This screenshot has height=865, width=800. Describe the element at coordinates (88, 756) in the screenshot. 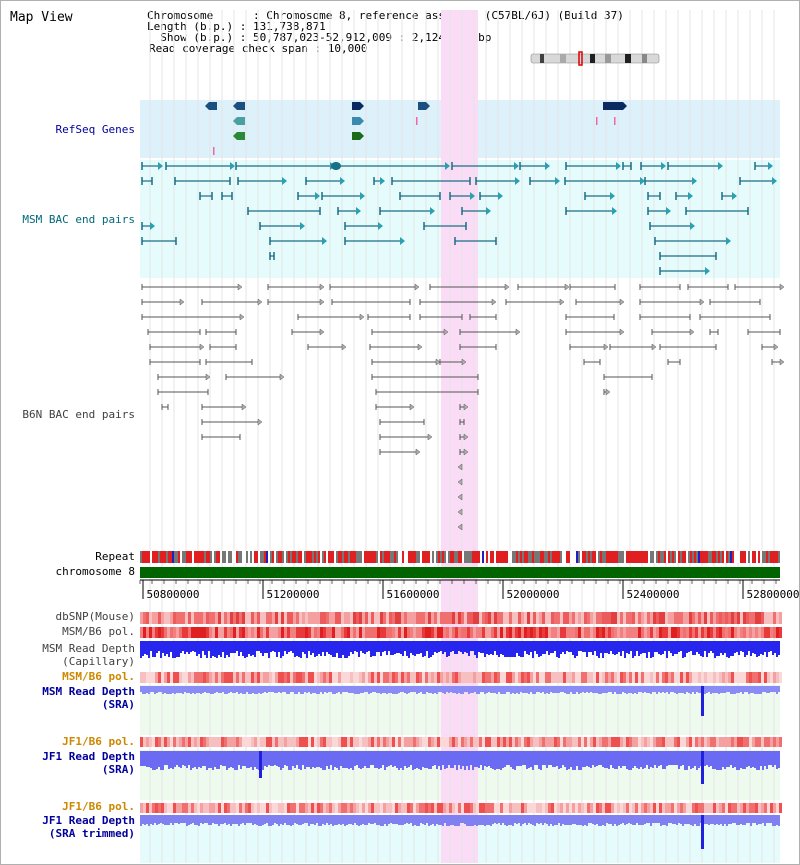

I see `track-label-jf1-depth-sra-1: JF1 Read Depth` at that location.